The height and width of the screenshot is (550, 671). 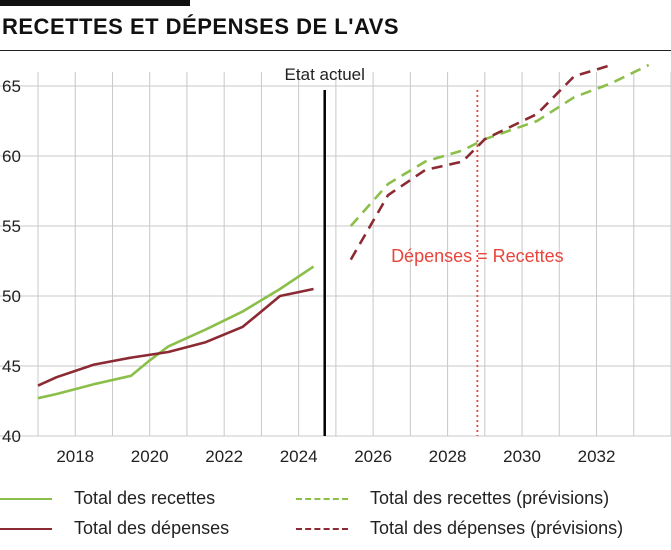 What do you see at coordinates (26, 528) in the screenshot?
I see `legend-swatch-depenses` at bounding box center [26, 528].